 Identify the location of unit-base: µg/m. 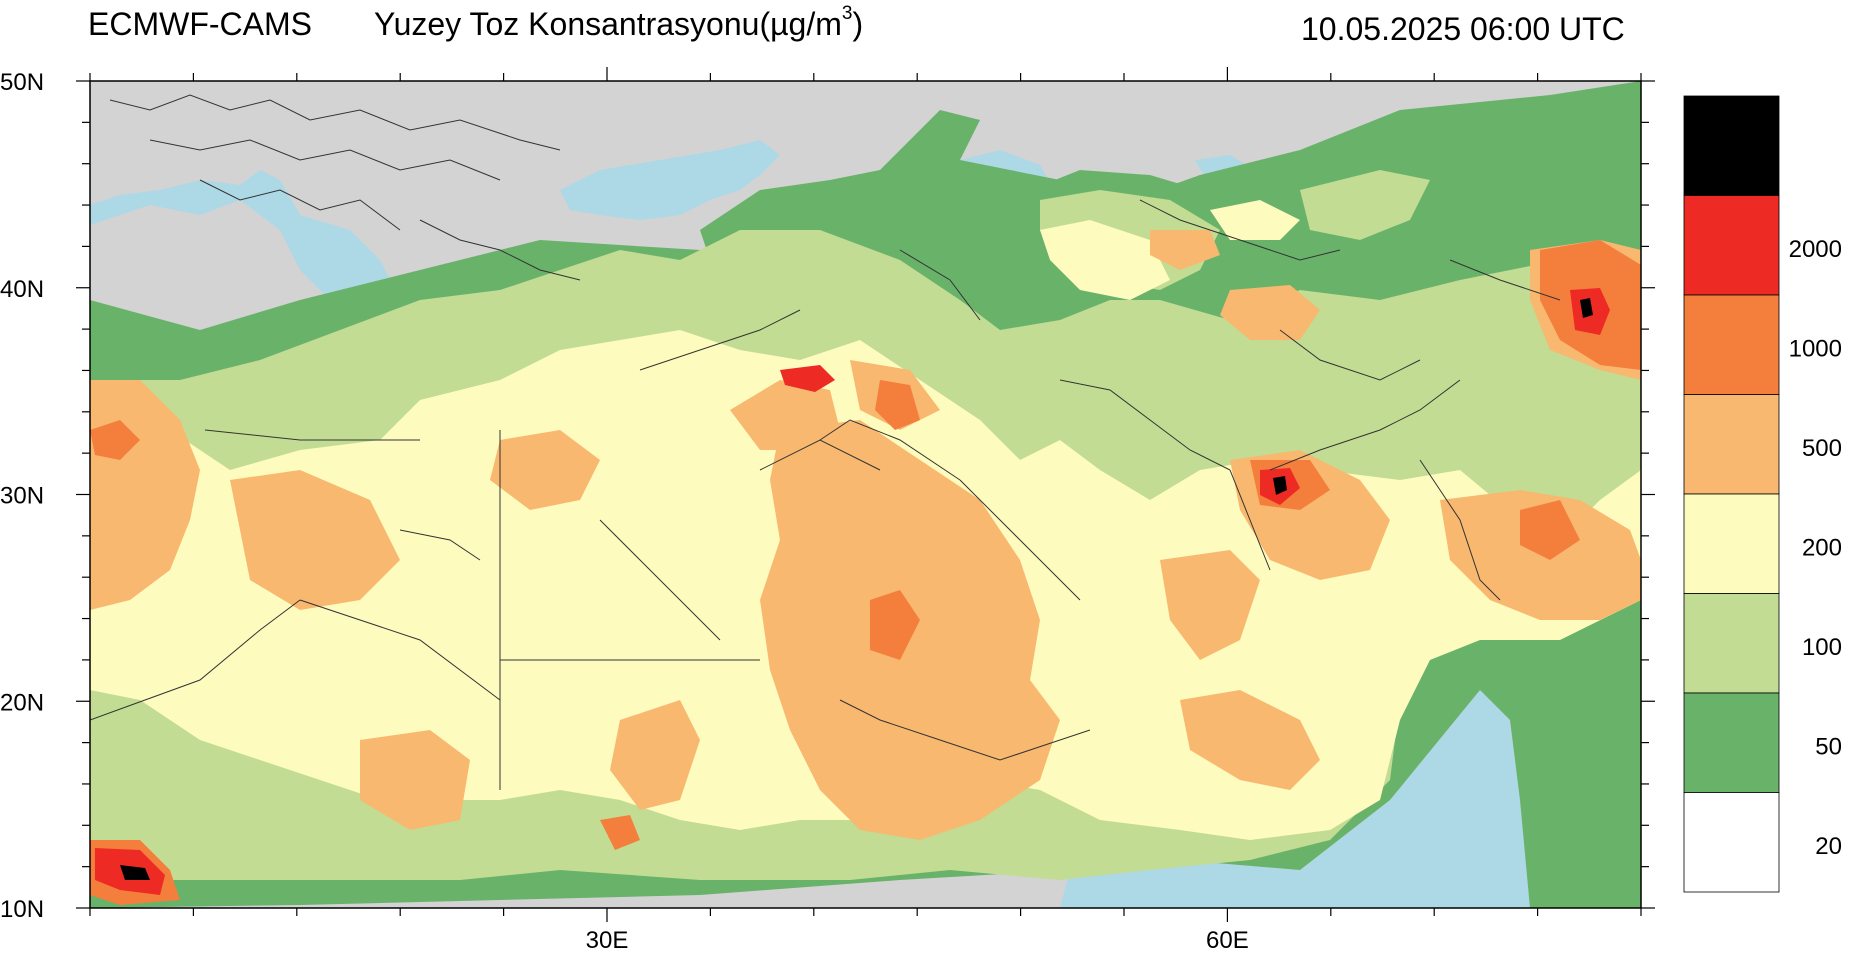
(806, 24).